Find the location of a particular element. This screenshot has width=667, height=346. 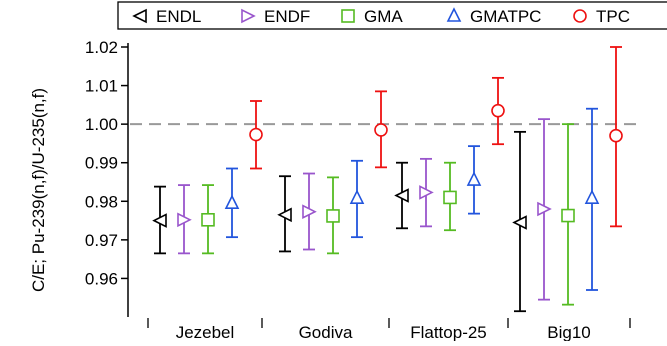

category-label: Godiva is located at coordinates (326, 332).